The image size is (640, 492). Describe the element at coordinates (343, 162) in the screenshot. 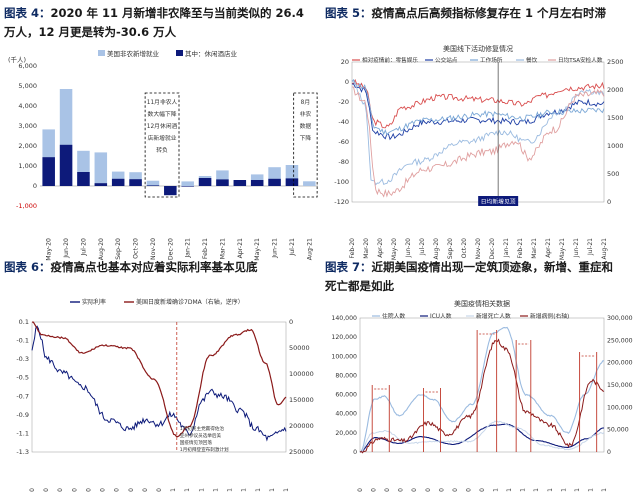

I see `c2-ytick-left: -80` at that location.